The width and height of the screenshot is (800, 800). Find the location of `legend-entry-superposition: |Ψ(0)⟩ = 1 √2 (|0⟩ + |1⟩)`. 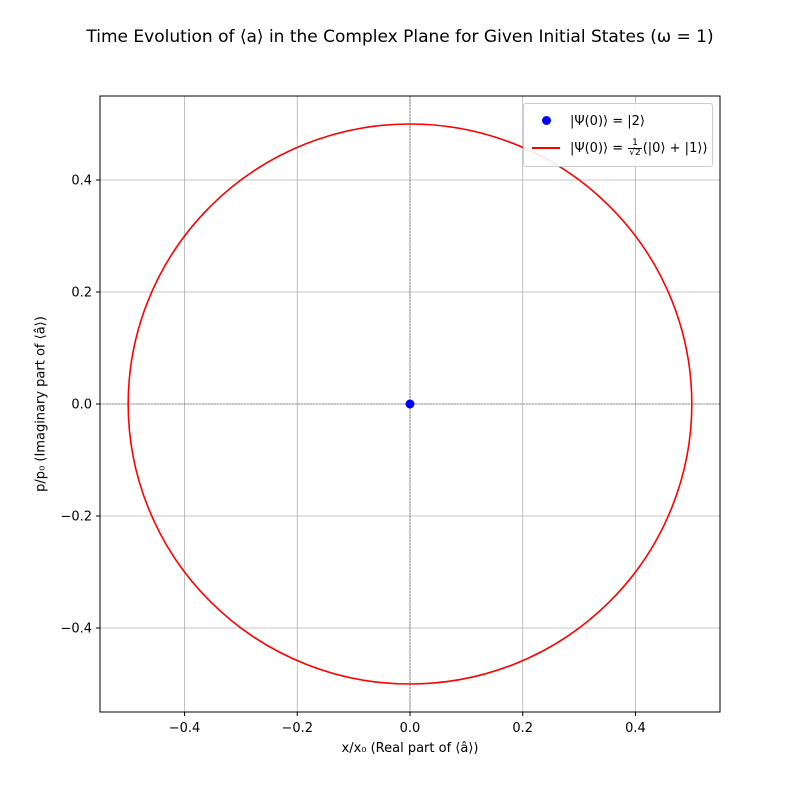

legend-entry-superposition: |Ψ(0)⟩ = 1 √2 (|0⟩ + |1⟩) is located at coordinates (619, 148).